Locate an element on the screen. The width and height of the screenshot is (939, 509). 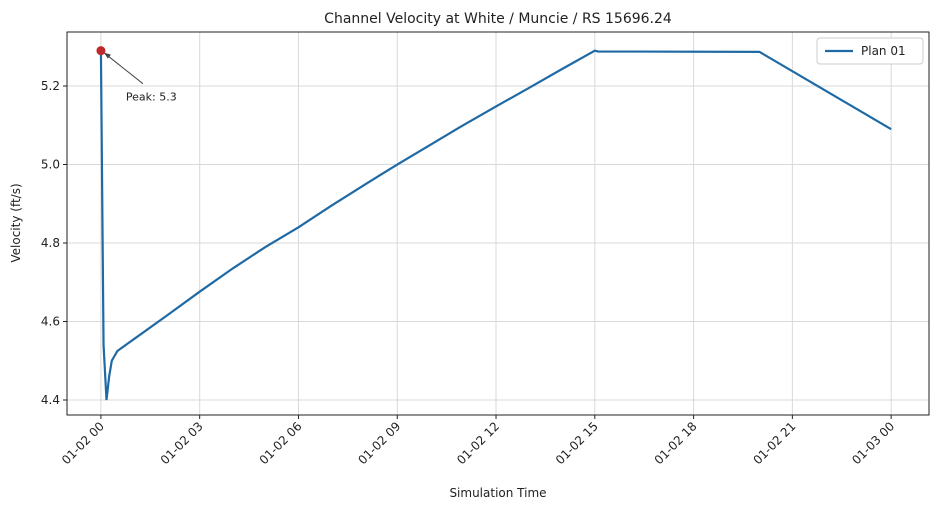
annotation: Peak: 5.3 is located at coordinates (151, 97).